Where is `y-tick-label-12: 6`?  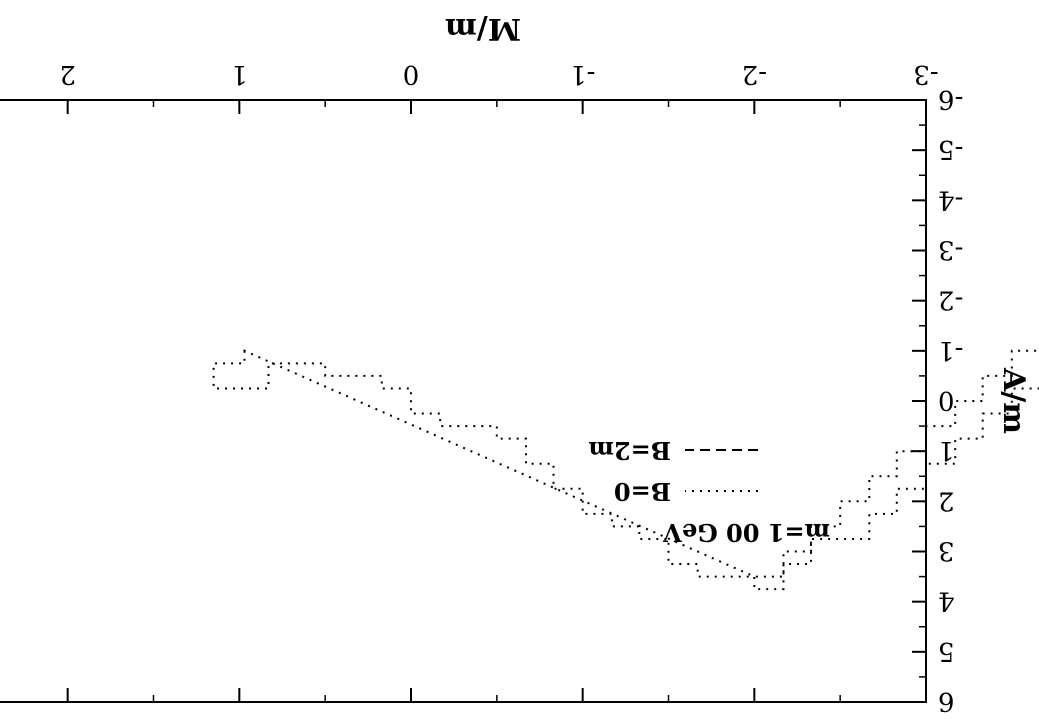
y-tick-label-12: 6 is located at coordinates (946, 701).